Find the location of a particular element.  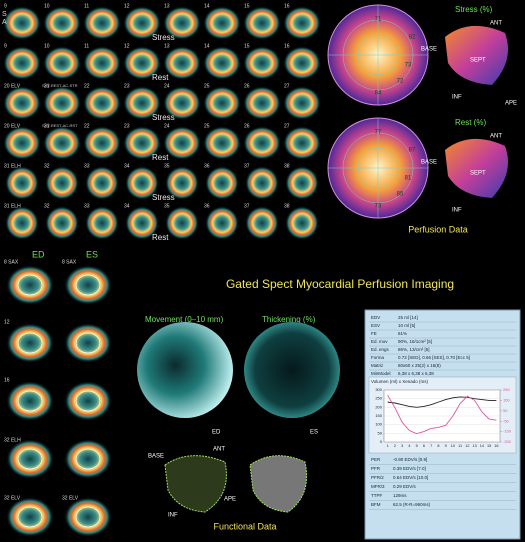

y2-tick-label: 50 is located at coordinates (505, 410).